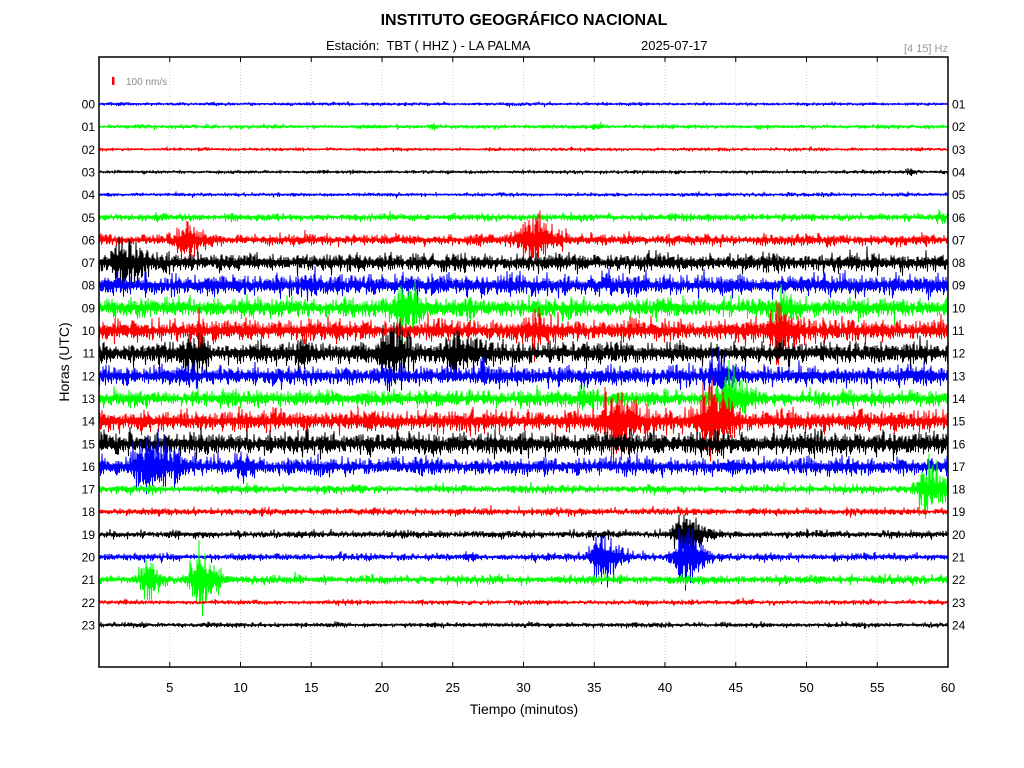  Describe the element at coordinates (959, 150) in the screenshot. I see `hour-end-label: 03` at that location.